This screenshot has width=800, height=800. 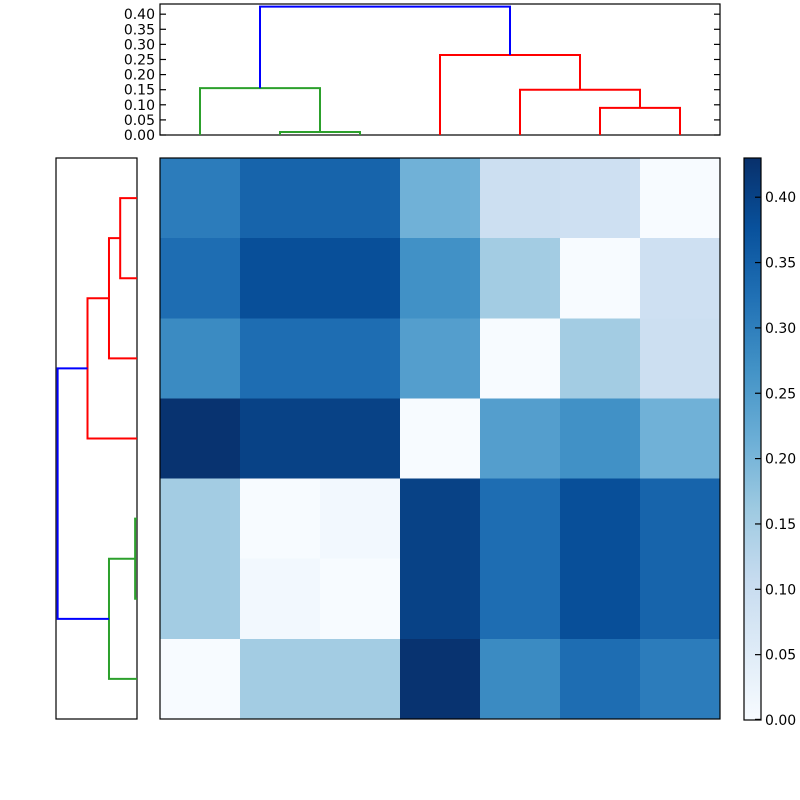 What do you see at coordinates (780, 590) in the screenshot?
I see `colorbar-tick-label: 0.10` at bounding box center [780, 590].